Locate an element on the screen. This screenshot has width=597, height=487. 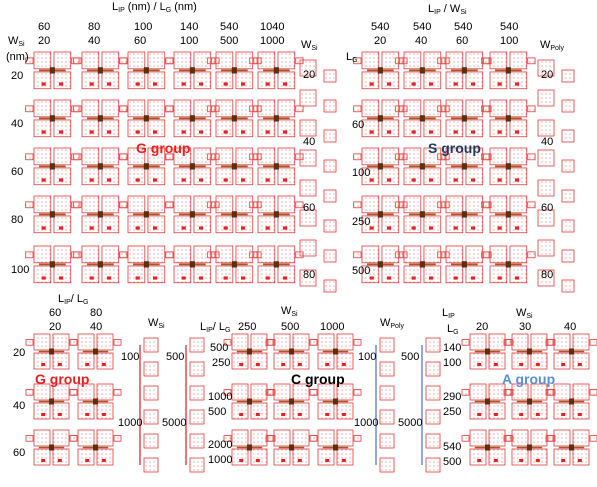
tr-side-cell is located at coordinates (556, 71).